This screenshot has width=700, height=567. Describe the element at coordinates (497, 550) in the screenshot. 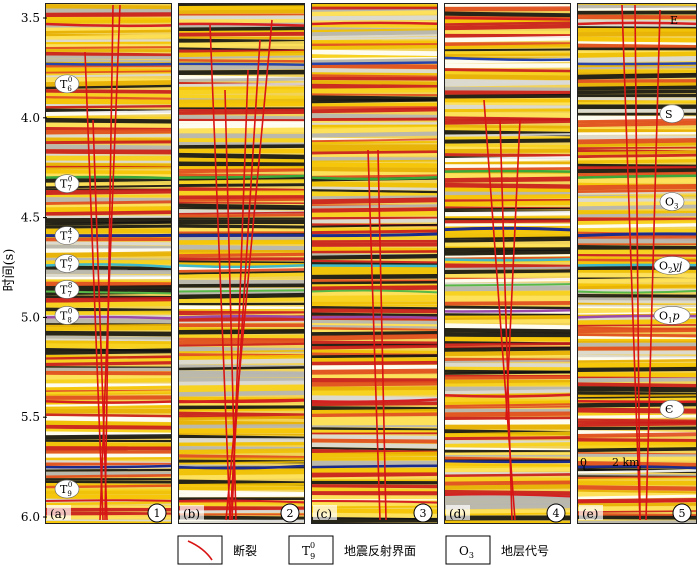

I see `legend-item-stratum: O3 地层代号` at that location.